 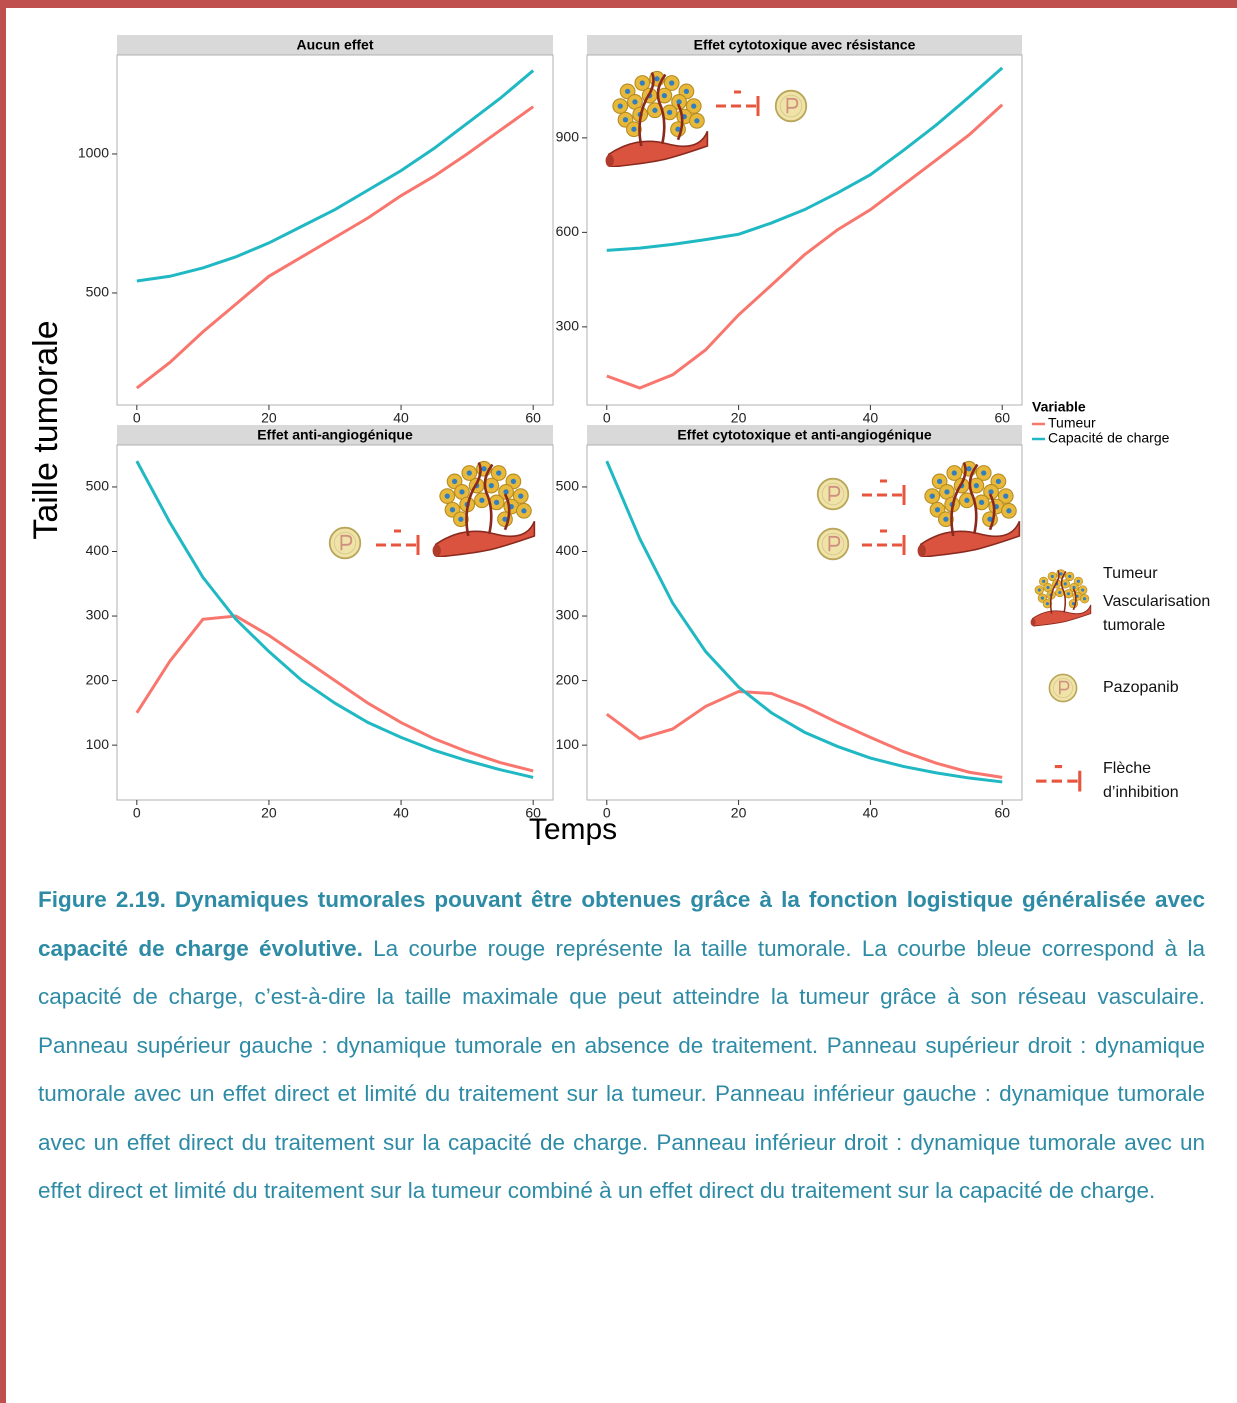 What do you see at coordinates (568, 137) in the screenshot?
I see `y-tick-label: 900` at bounding box center [568, 137].